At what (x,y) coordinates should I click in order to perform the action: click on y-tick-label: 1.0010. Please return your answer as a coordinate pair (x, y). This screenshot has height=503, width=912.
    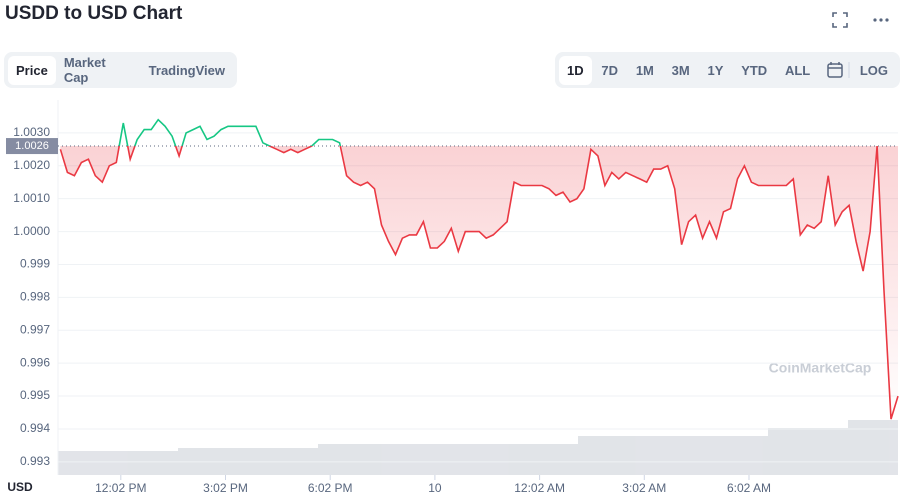
    Looking at the image, I should click on (31, 198).